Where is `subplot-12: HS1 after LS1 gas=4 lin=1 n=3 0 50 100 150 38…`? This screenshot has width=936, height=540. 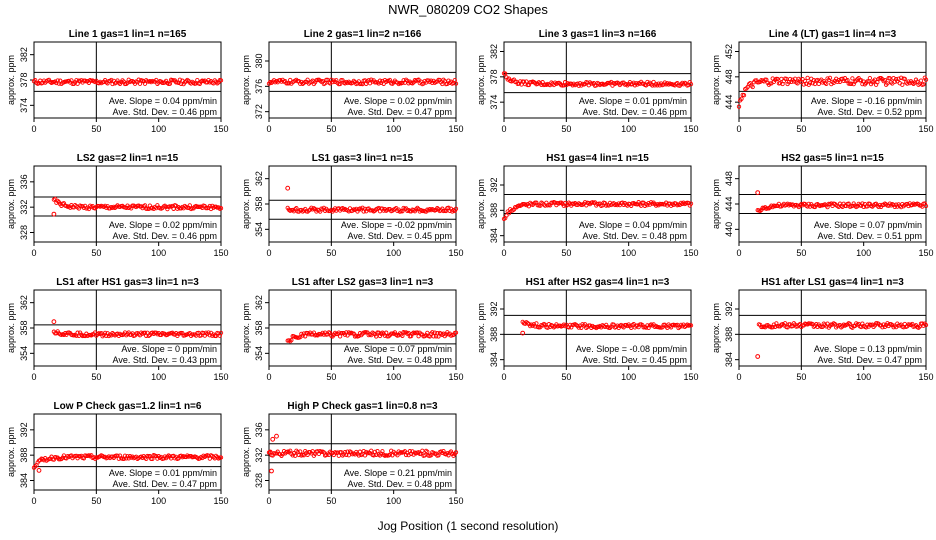
subplot-12: HS1 after LS1 gas=4 lin=1 n=3 0 50 100 150 38… is located at coordinates (822, 329).